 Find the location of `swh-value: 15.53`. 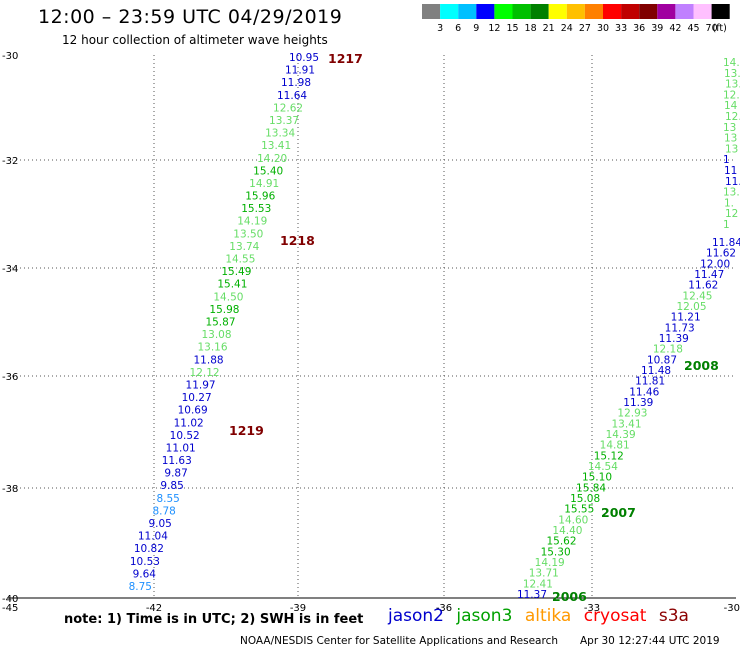

swh-value: 15.53 is located at coordinates (256, 209).